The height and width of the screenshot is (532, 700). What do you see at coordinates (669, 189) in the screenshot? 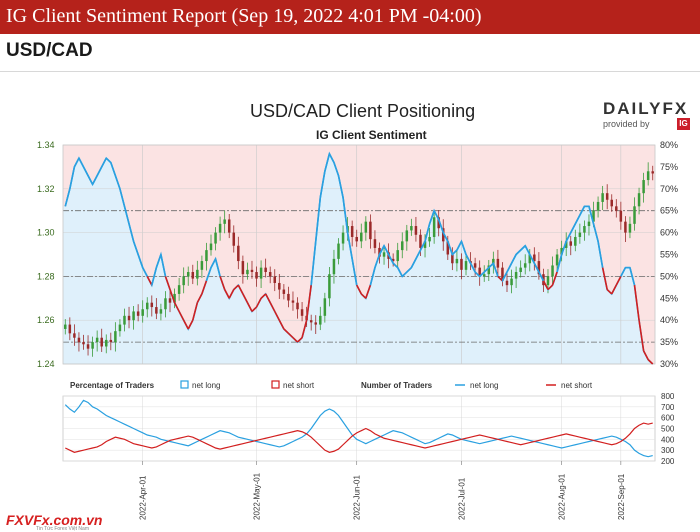
I see `right-axis-tick-label: 70%` at bounding box center [669, 189].